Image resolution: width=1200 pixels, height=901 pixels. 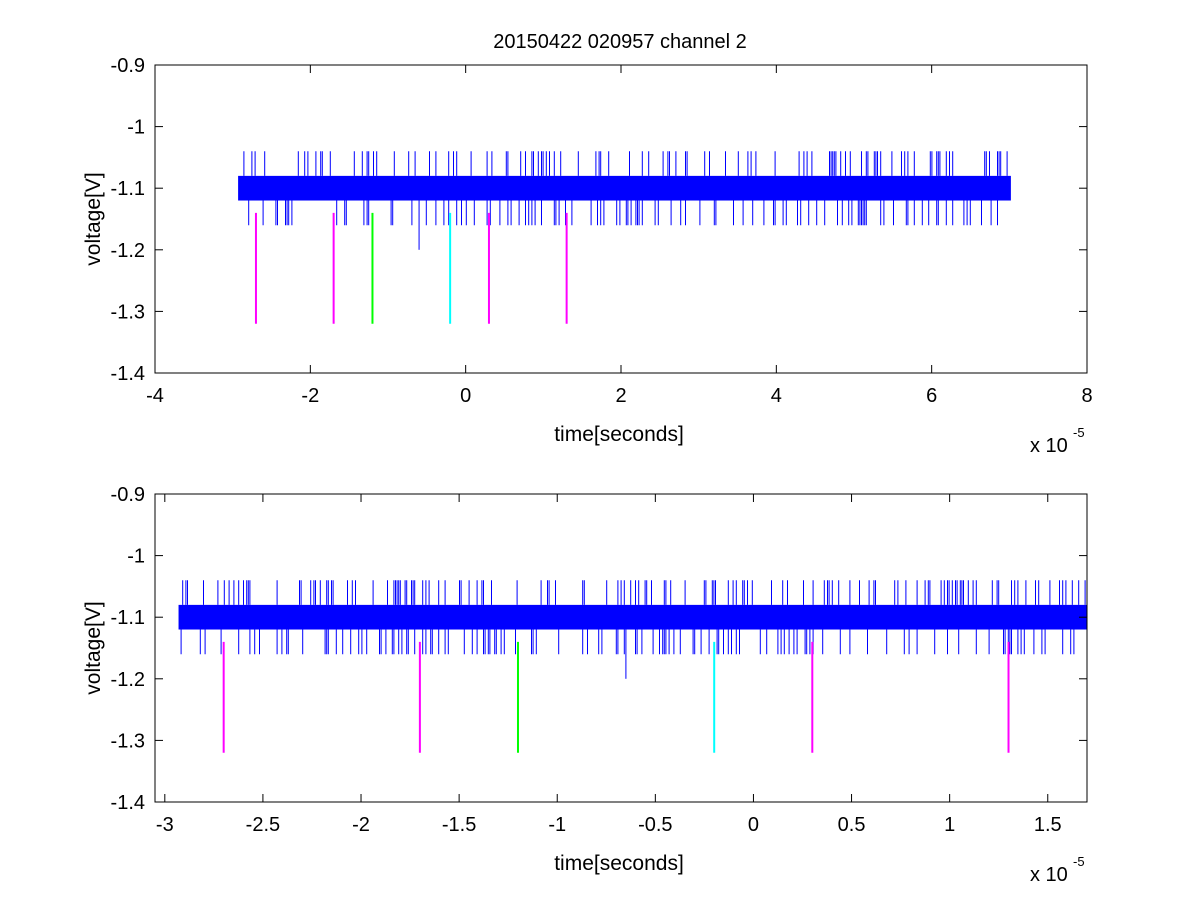 What do you see at coordinates (949, 825) in the screenshot?
I see `x-tick-label: 1` at bounding box center [949, 825].